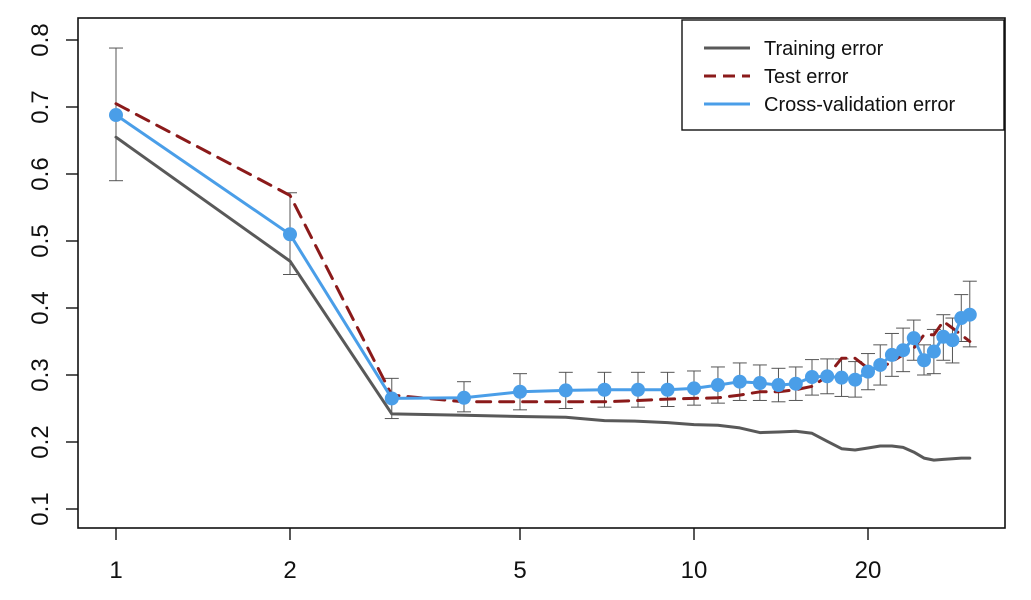 The height and width of the screenshot is (600, 1031). What do you see at coordinates (40, 508) in the screenshot?
I see `y-tick-label: 0.1` at bounding box center [40, 508].